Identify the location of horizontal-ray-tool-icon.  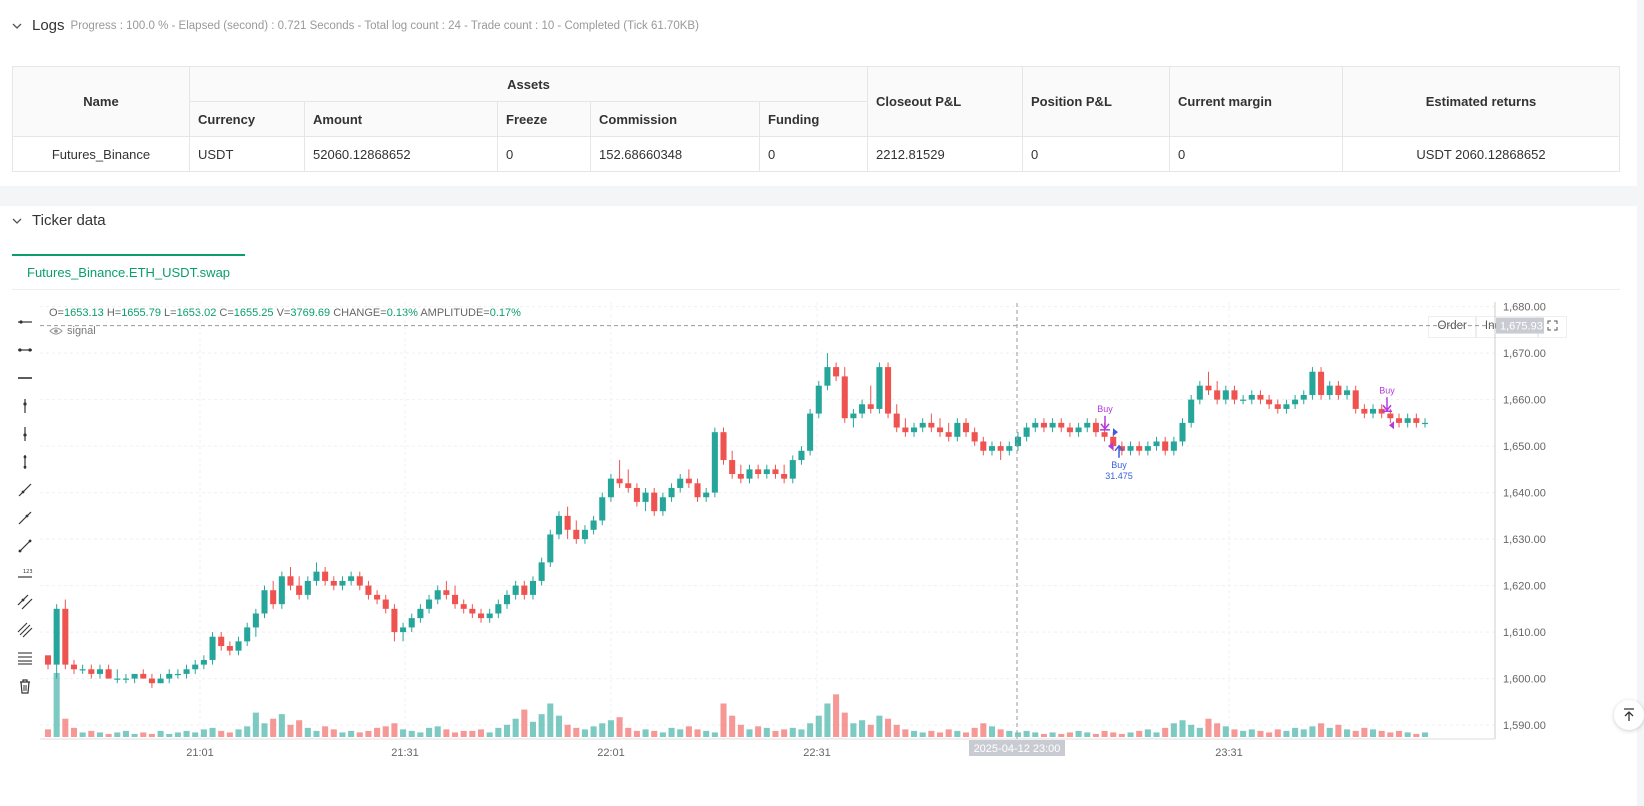
(25, 322).